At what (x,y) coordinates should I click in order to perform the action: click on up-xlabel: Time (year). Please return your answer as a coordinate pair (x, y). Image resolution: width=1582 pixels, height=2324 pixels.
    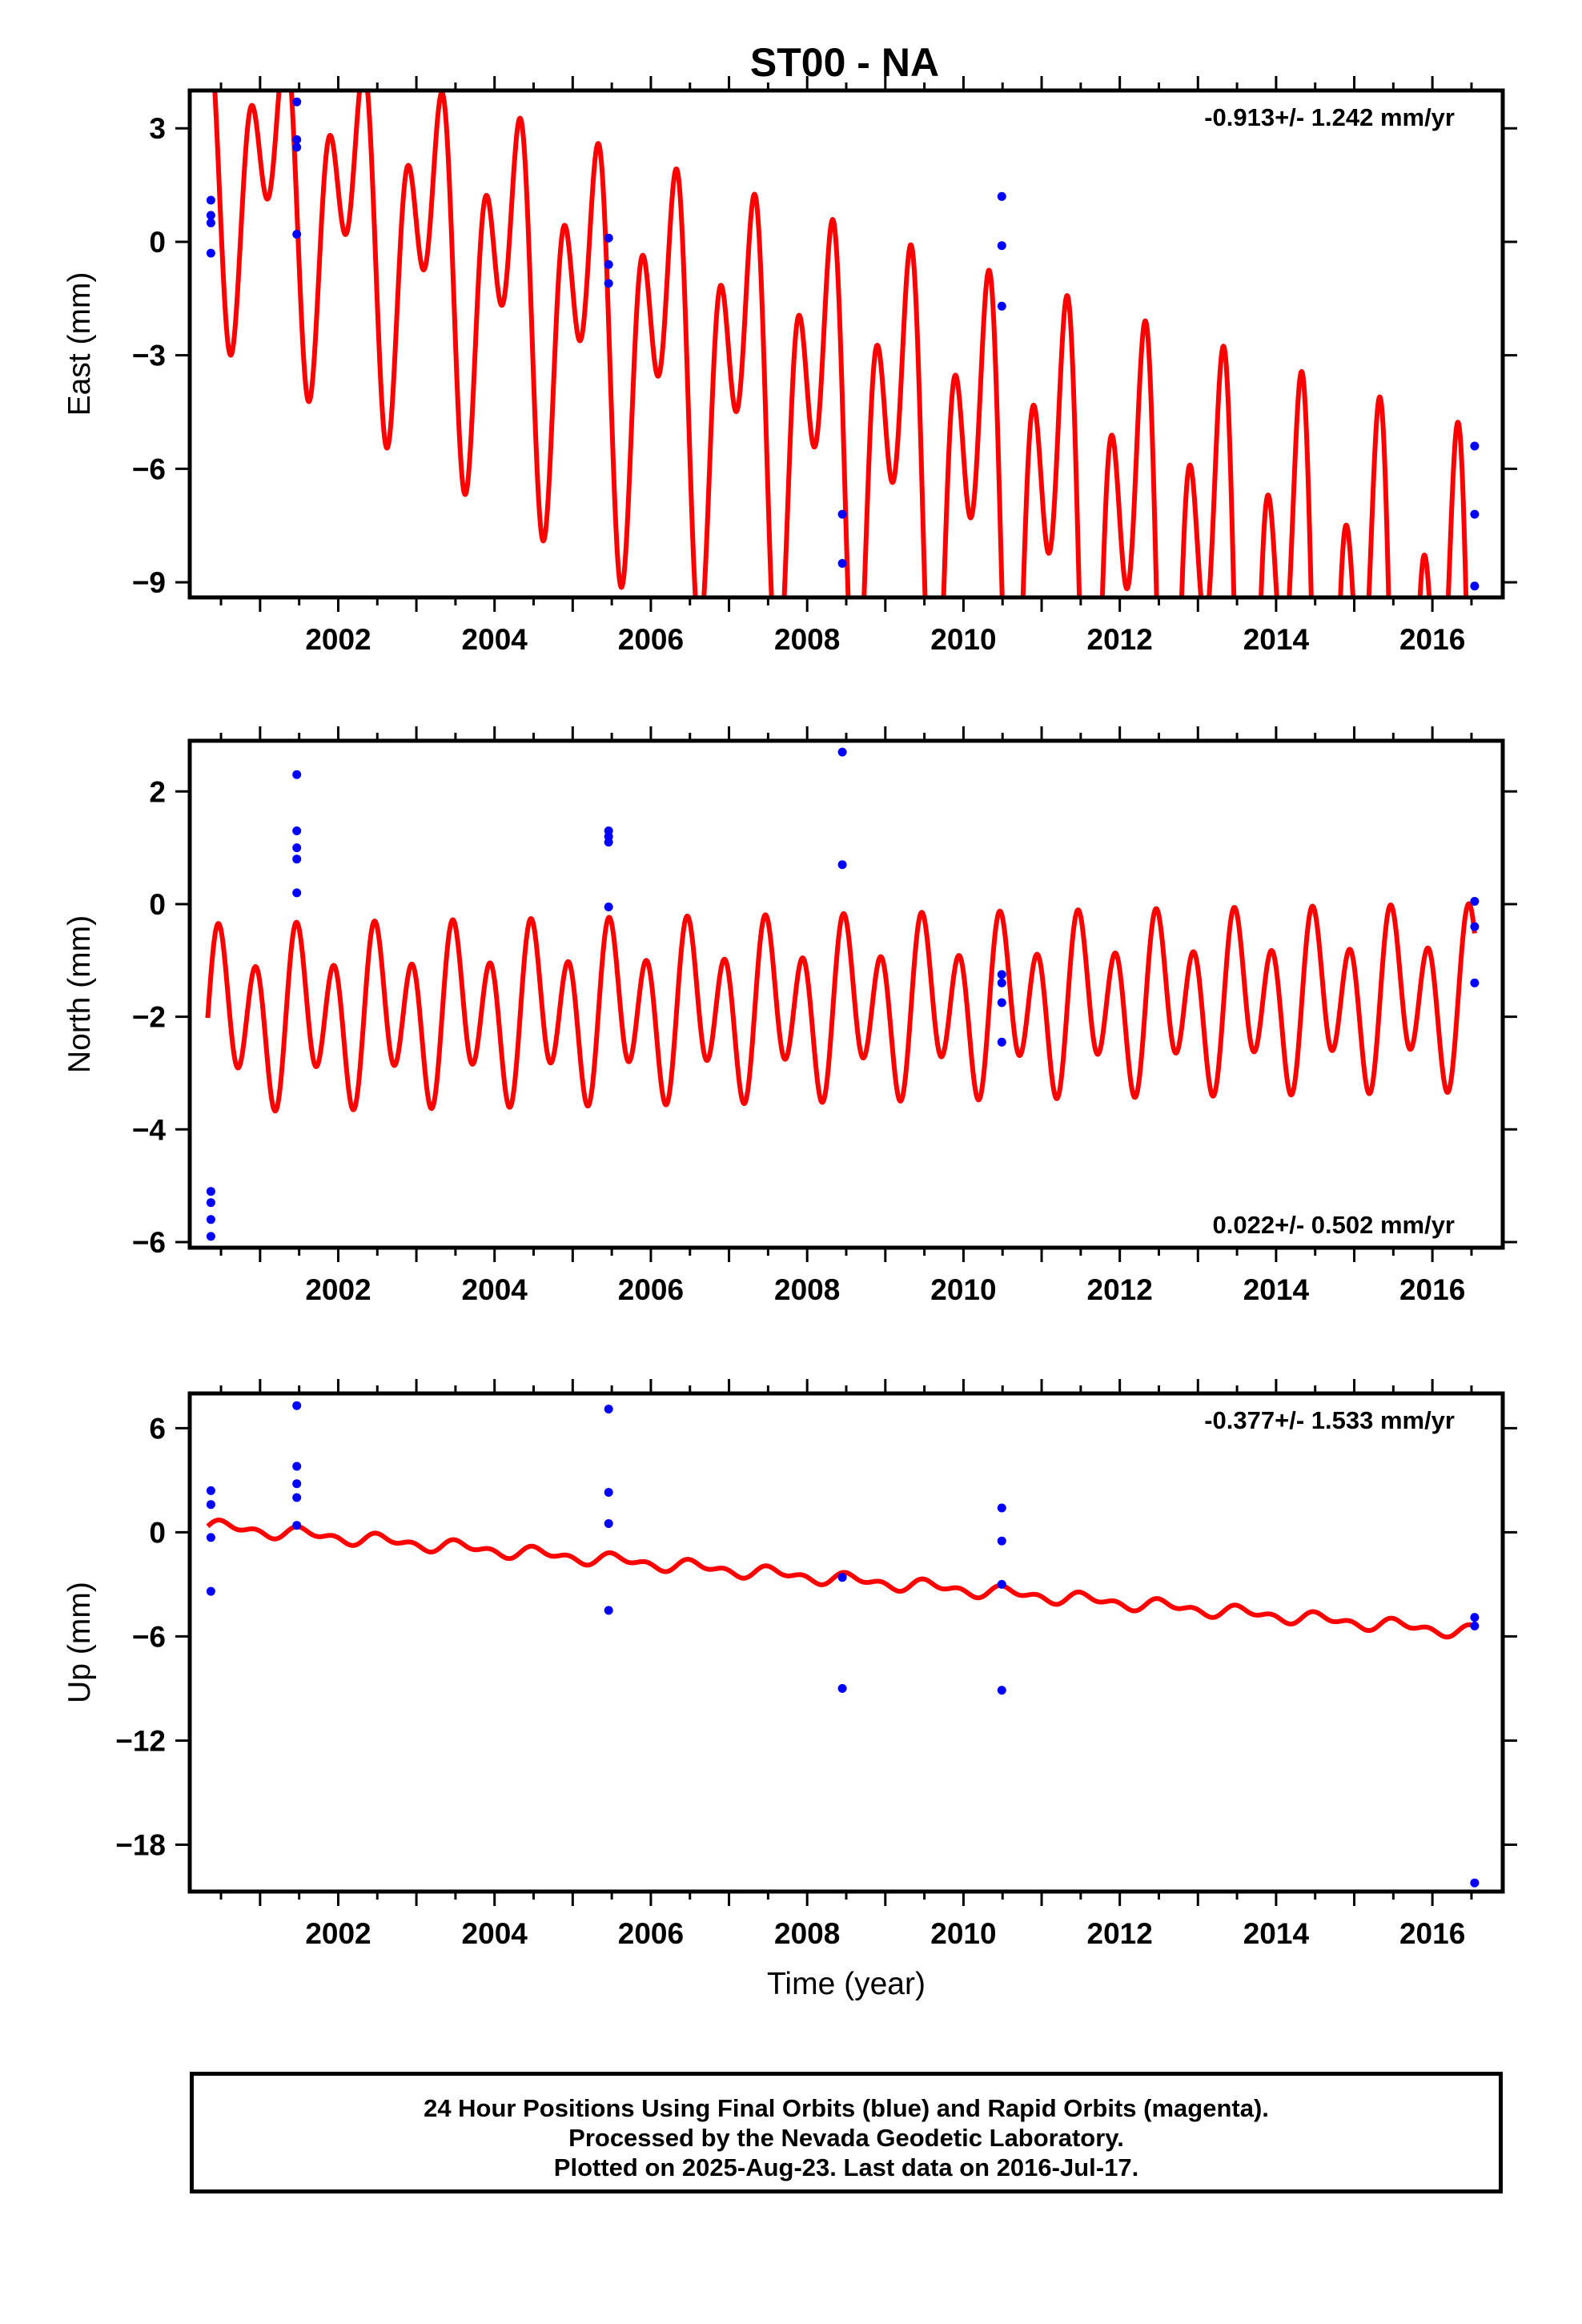
    Looking at the image, I should click on (847, 1984).